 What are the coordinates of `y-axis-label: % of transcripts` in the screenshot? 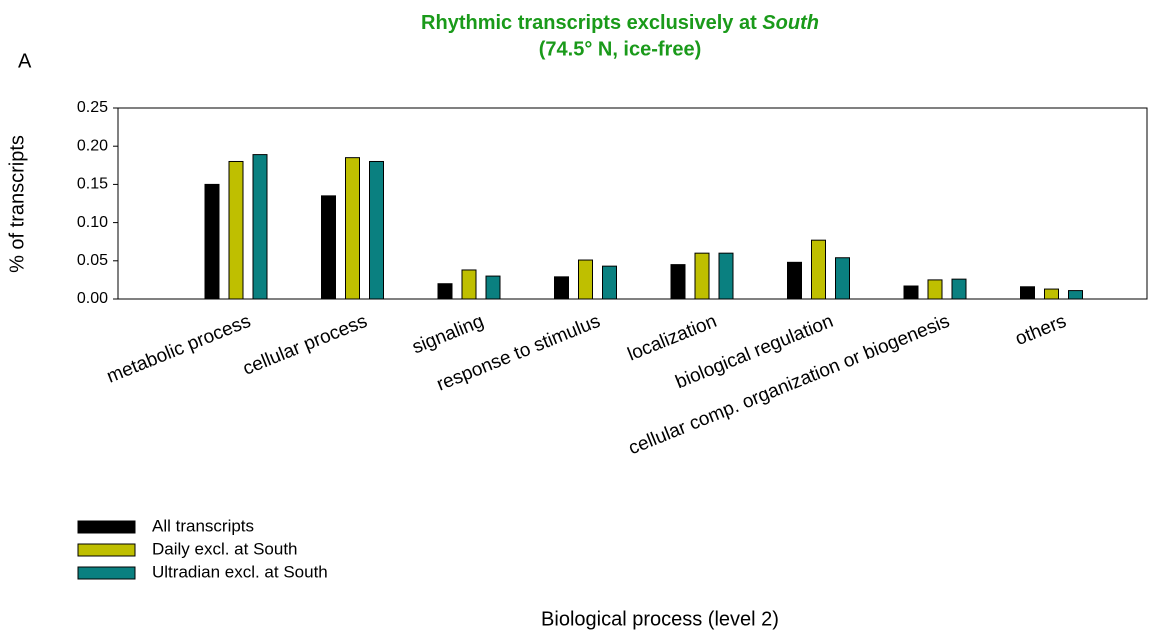 It's located at (17, 204).